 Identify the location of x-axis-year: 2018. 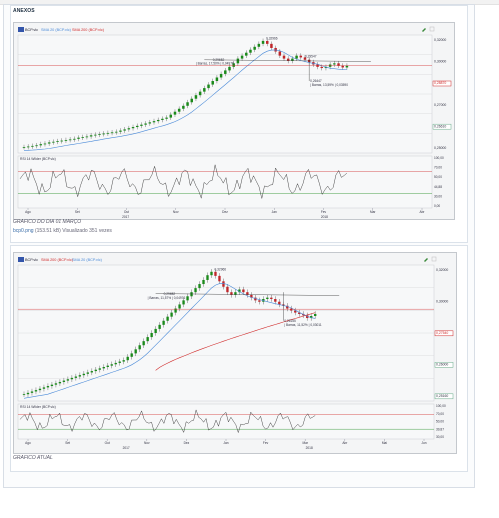
(309, 448).